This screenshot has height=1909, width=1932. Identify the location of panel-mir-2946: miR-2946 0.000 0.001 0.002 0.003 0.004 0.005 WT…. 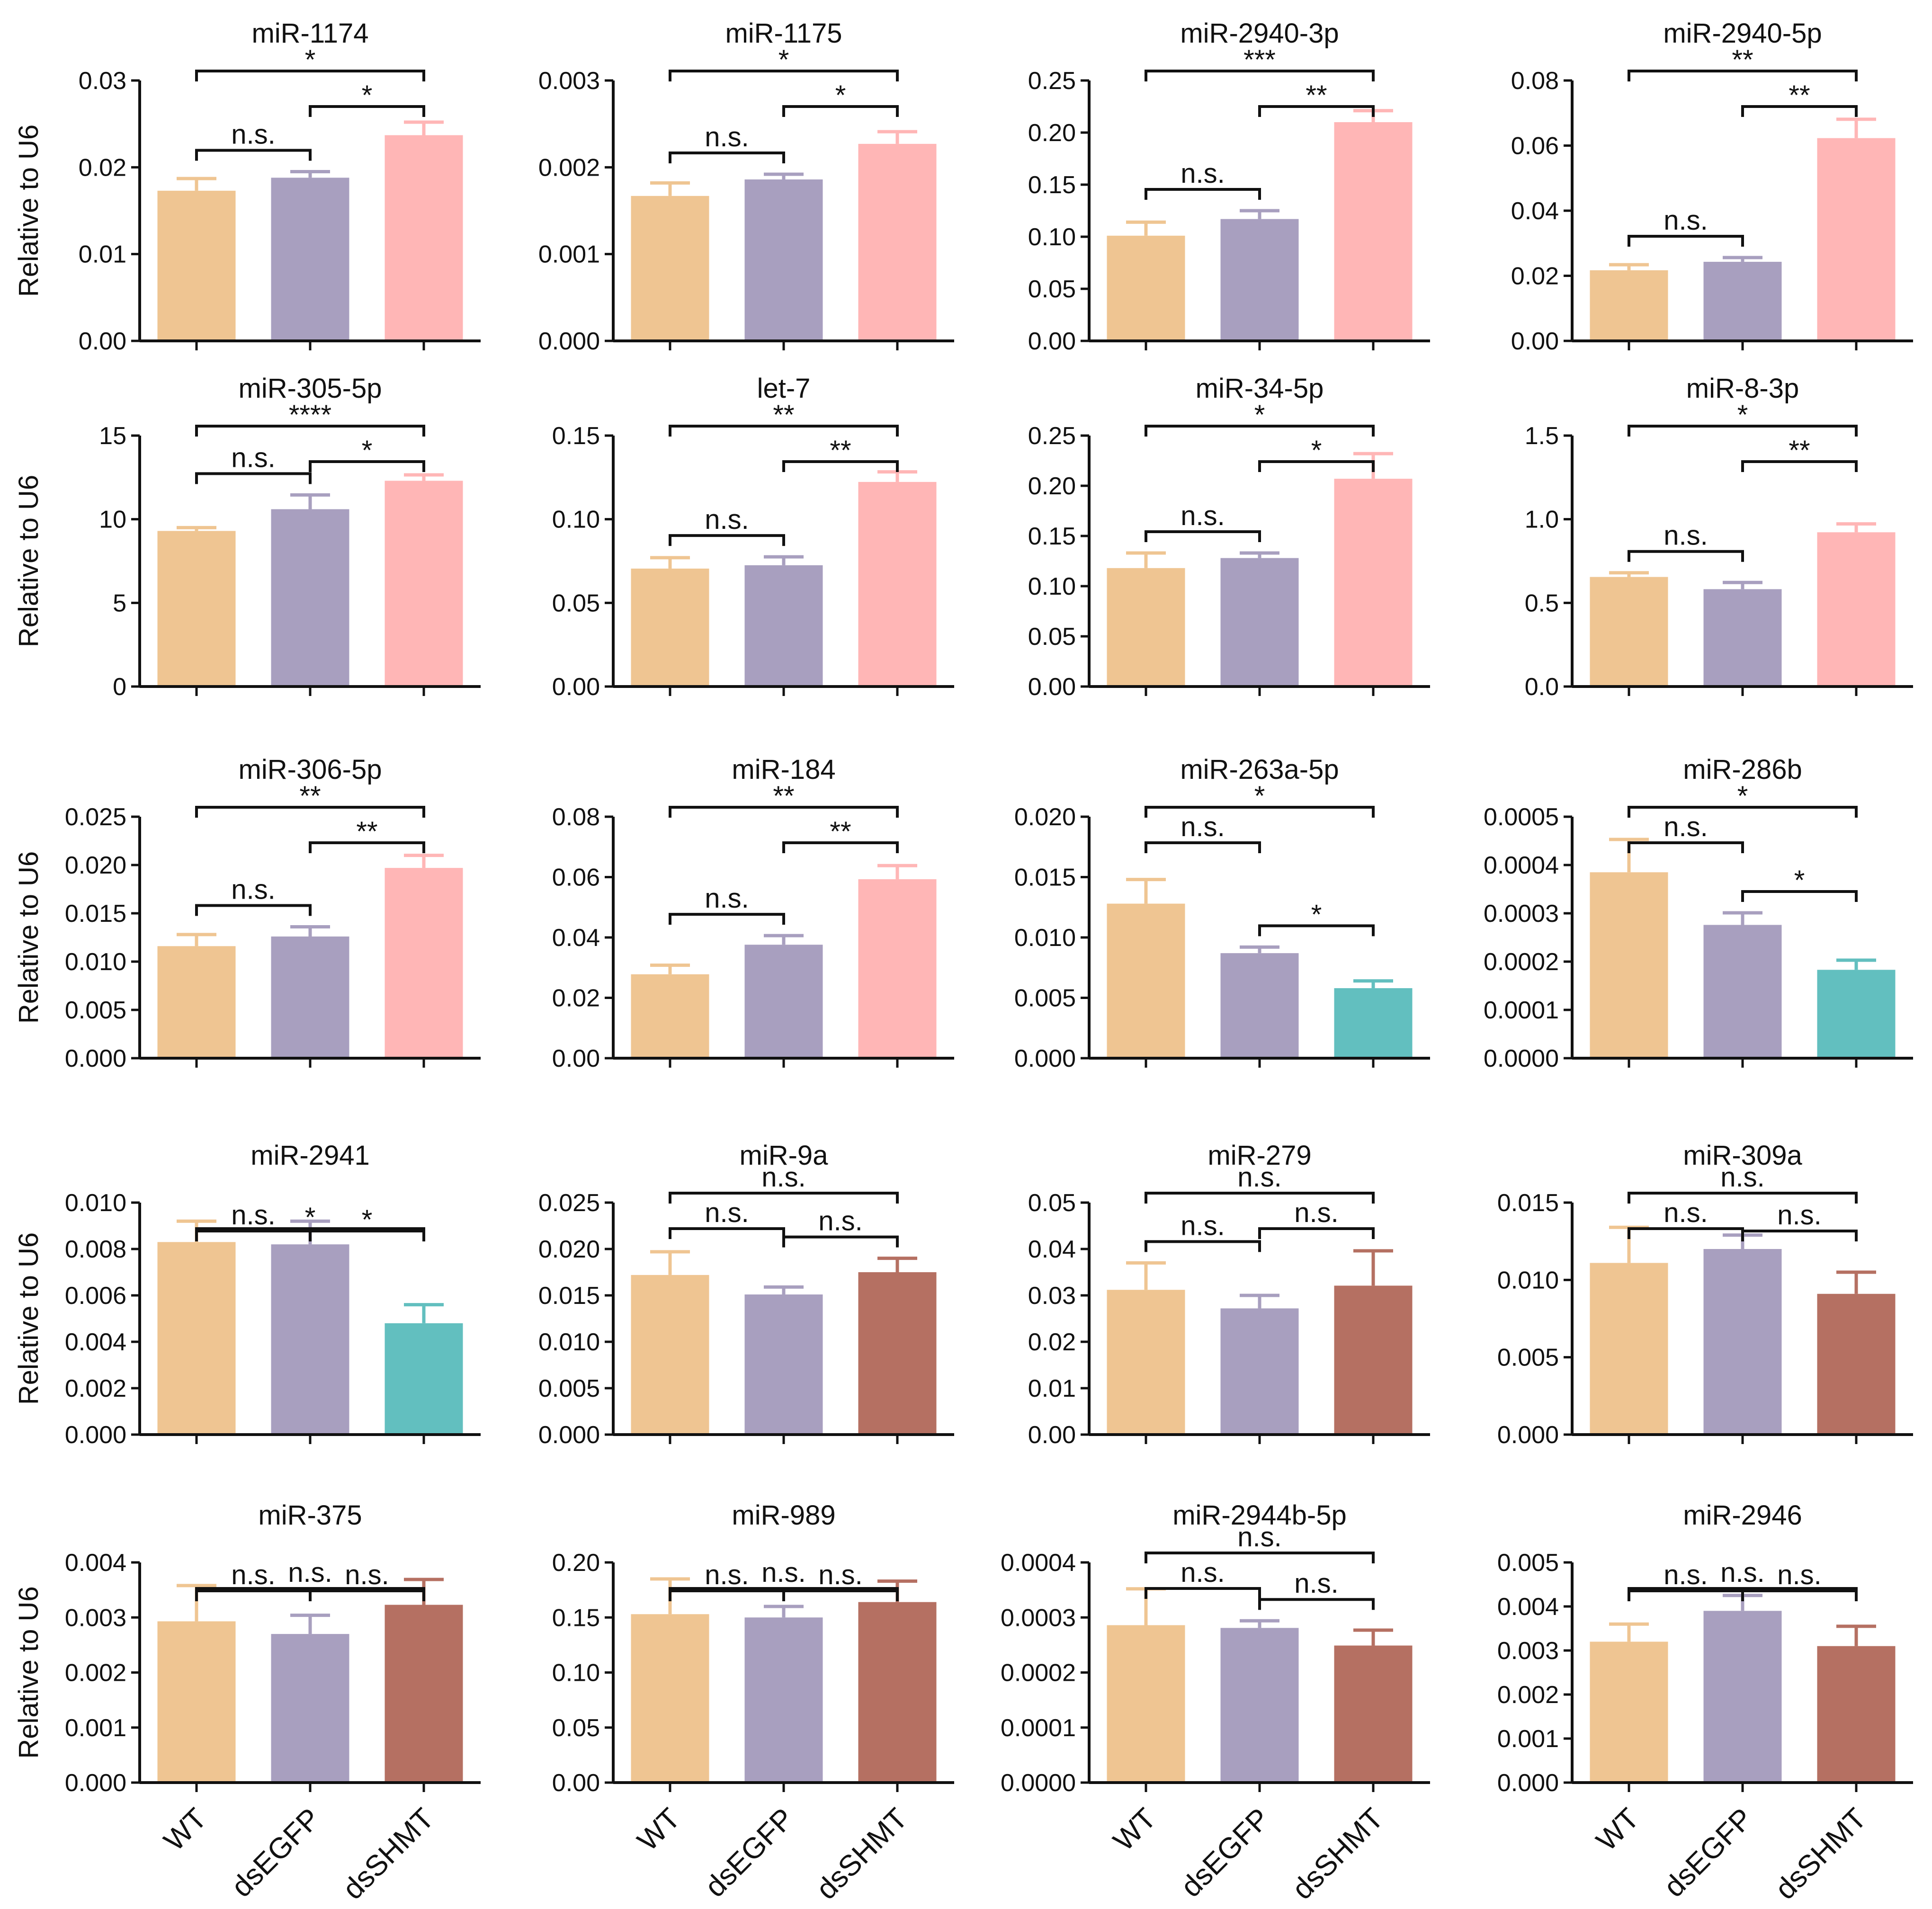
(1705, 1703).